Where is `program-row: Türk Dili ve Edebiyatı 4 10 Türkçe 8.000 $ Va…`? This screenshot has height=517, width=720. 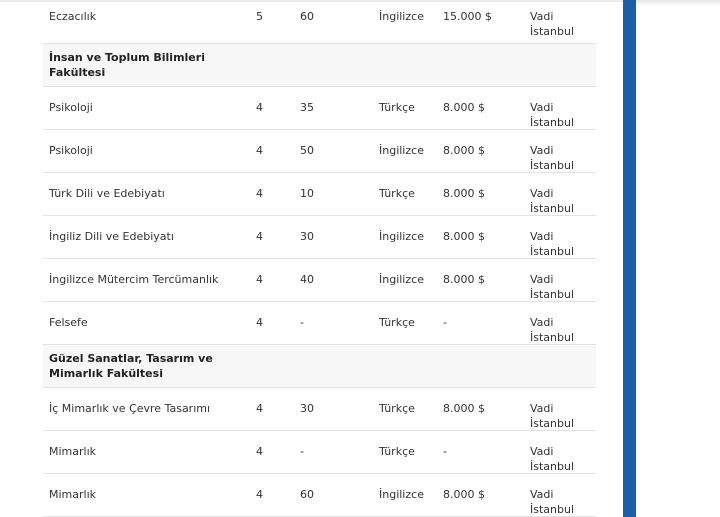 program-row: Türk Dili ve Edebiyatı 4 10 Türkçe 8.000 $ Va… is located at coordinates (319, 194).